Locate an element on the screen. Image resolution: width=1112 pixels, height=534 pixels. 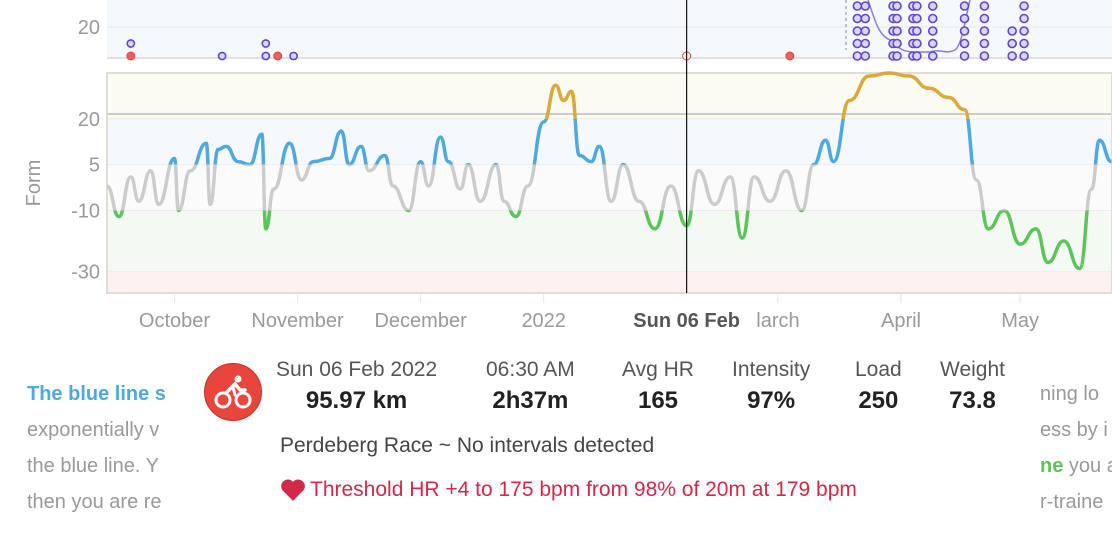
xtick-label: December is located at coordinates (420, 321).